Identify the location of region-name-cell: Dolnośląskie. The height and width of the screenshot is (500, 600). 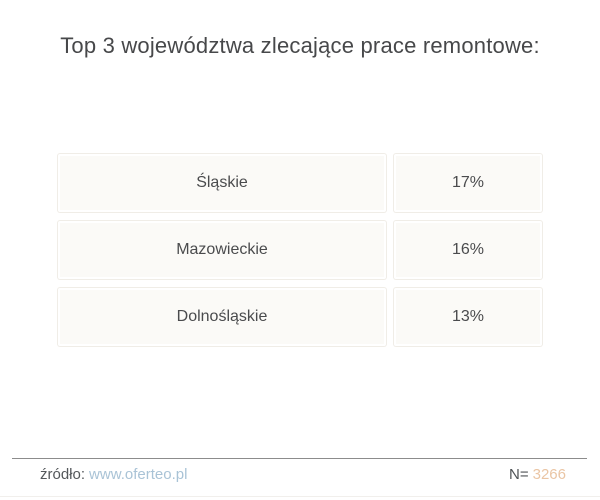
(222, 317).